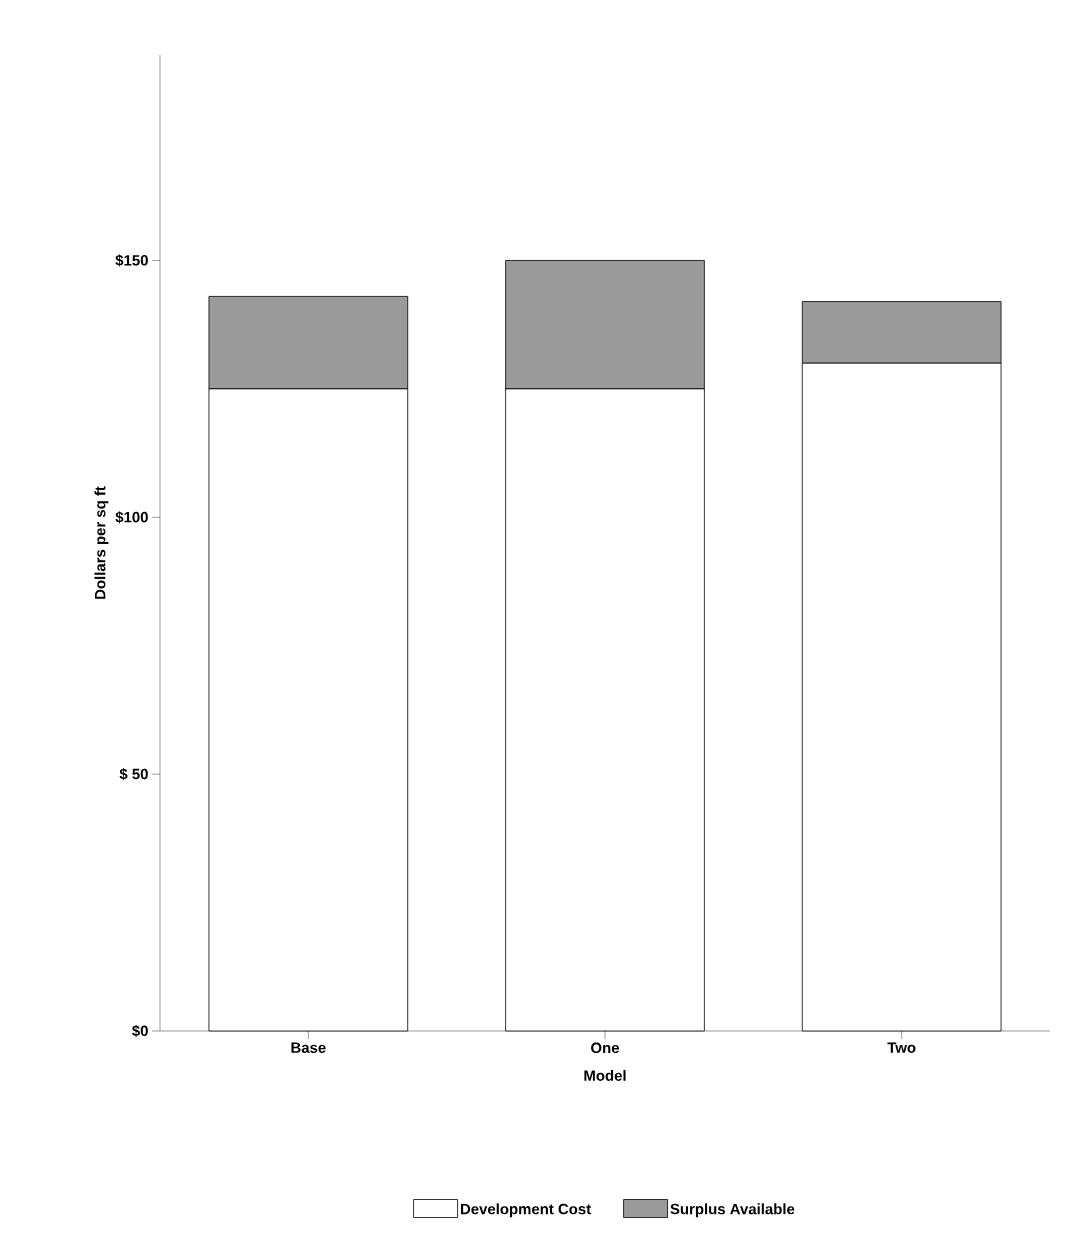 The image size is (1086, 1233). I want to click on x-axis-title: Model, so click(605, 1075).